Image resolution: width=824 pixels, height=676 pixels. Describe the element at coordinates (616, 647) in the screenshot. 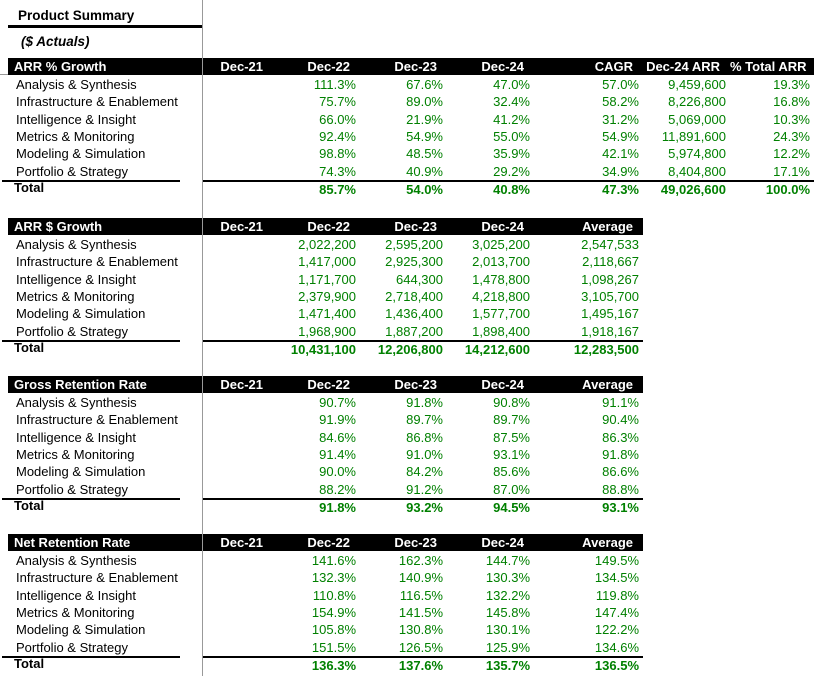

I see `data-cell: 134.6%` at that location.